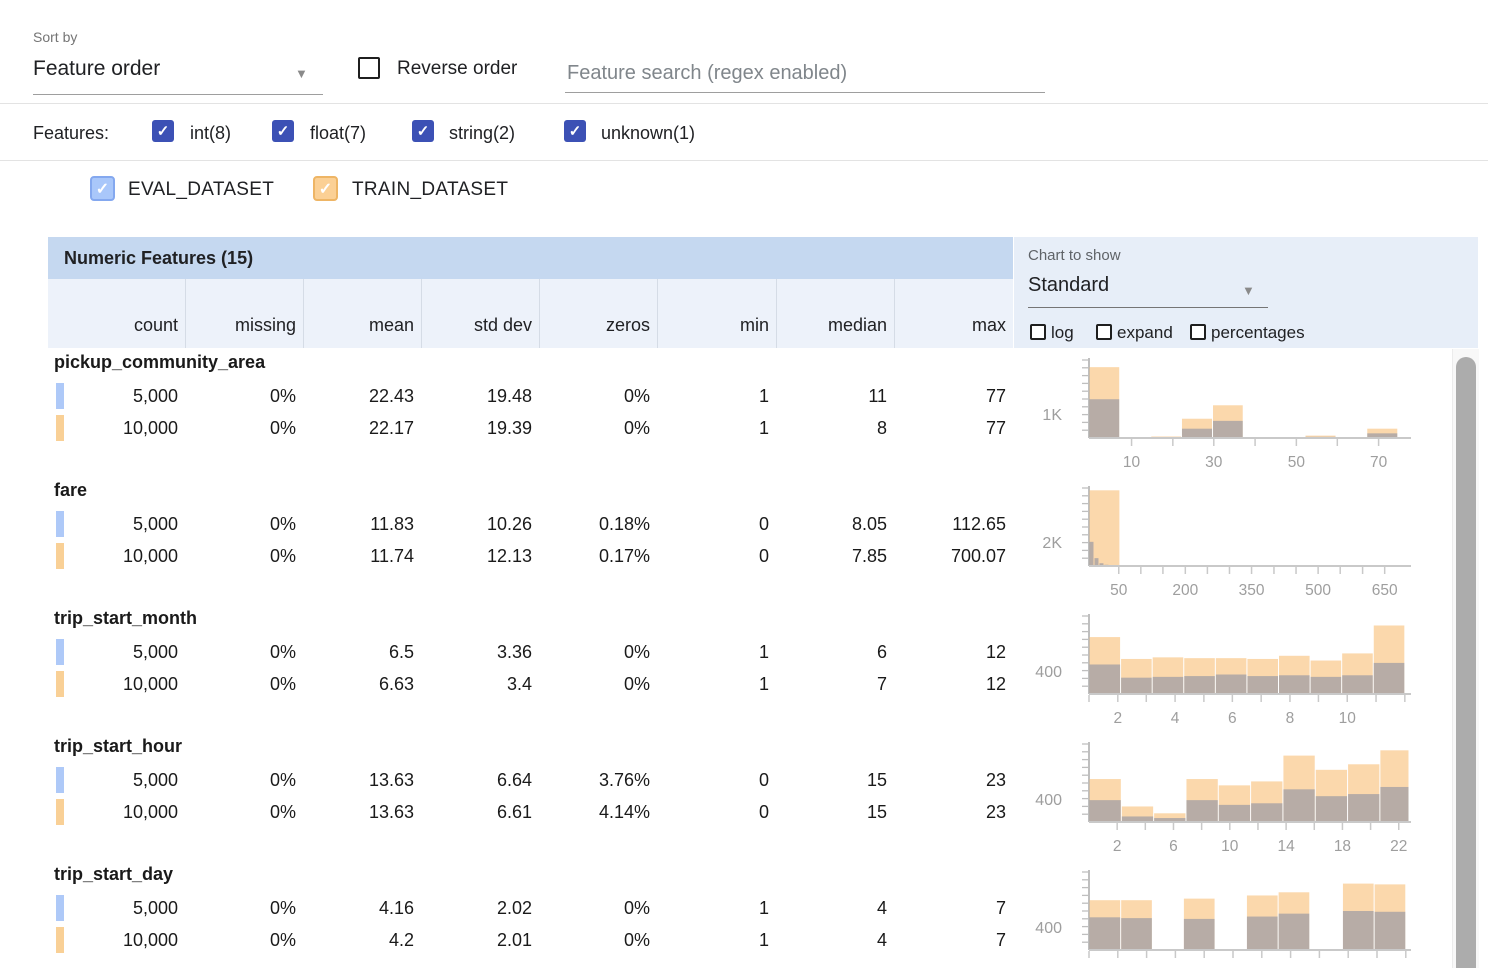  Describe the element at coordinates (763, 652) in the screenshot. I see `cell-trip_start_month-eval-min: 1` at that location.